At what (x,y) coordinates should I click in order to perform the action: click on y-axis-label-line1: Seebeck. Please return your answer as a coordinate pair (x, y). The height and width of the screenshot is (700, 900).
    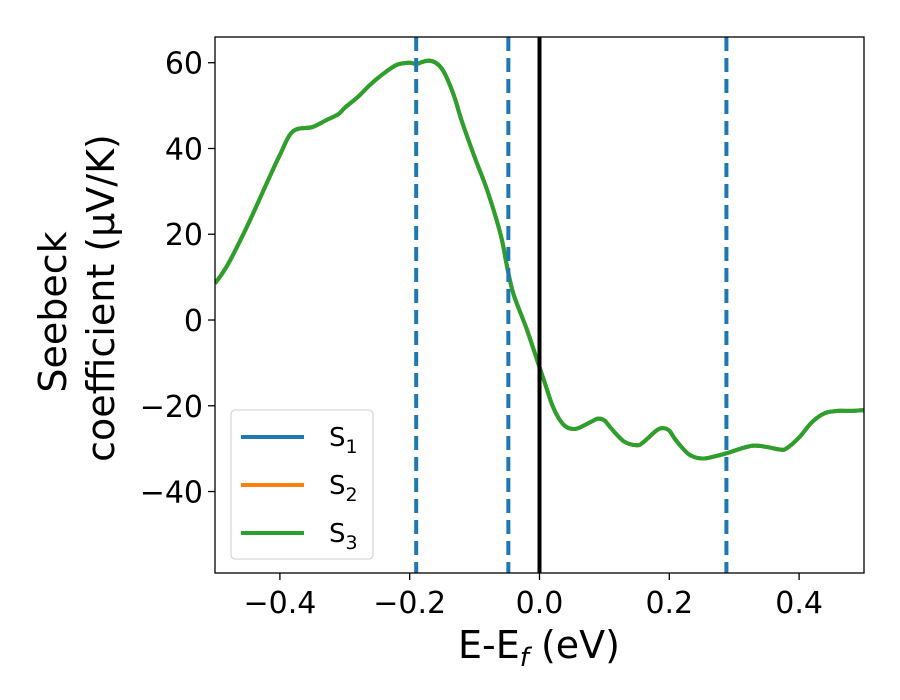
    Looking at the image, I should click on (53, 311).